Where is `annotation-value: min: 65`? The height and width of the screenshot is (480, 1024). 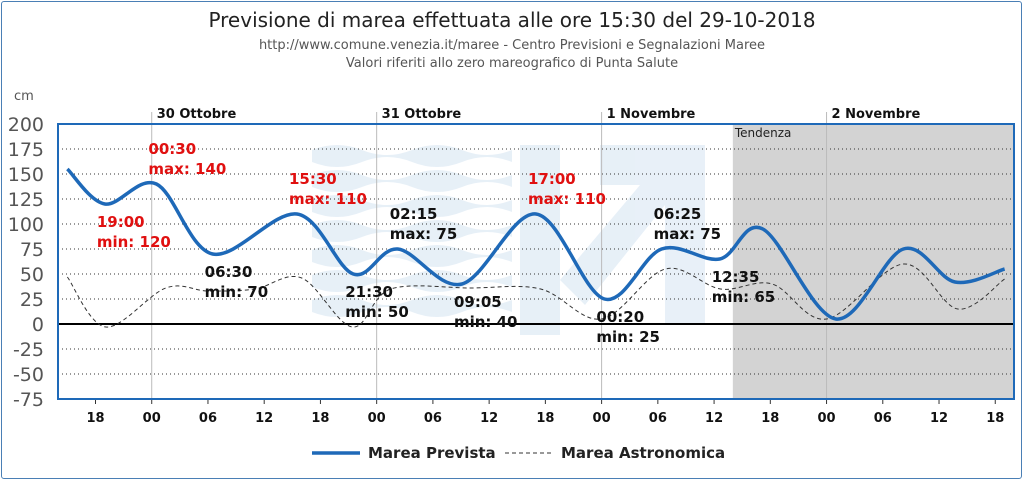
annotation-value: min: 65 is located at coordinates (744, 297).